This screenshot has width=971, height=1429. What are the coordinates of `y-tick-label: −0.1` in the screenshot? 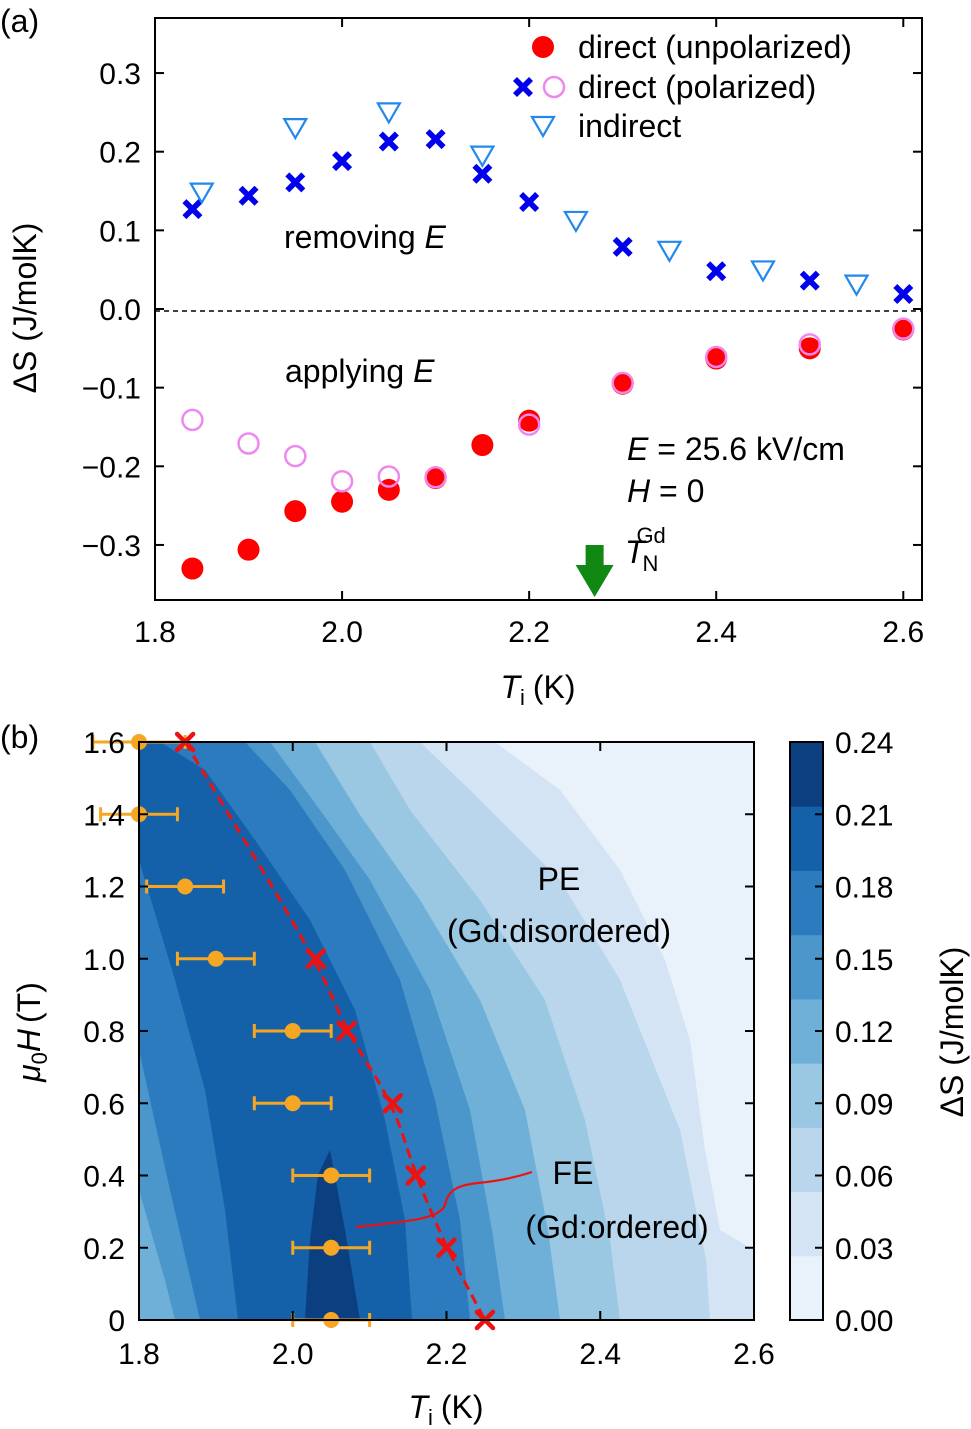 It's located at (111, 389).